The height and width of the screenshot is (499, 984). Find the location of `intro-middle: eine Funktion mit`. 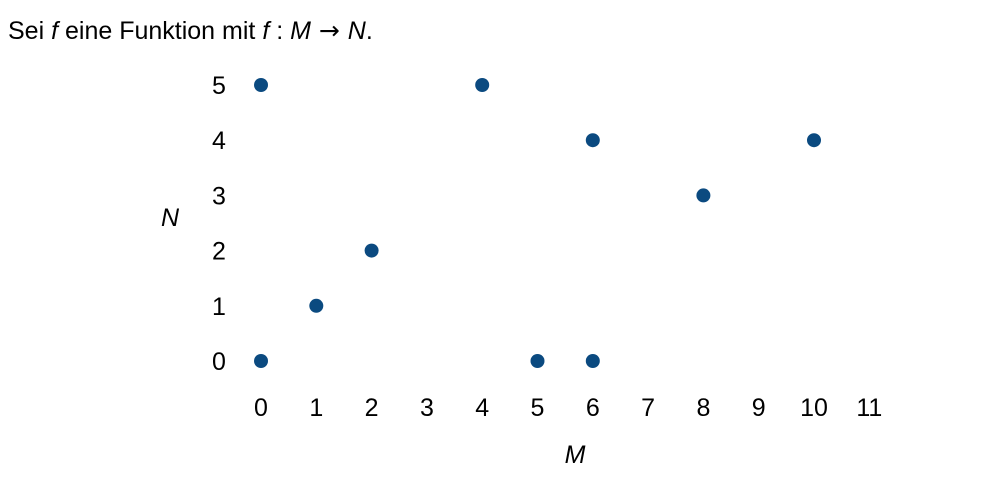

intro-middle: eine Funktion mit is located at coordinates (160, 31).